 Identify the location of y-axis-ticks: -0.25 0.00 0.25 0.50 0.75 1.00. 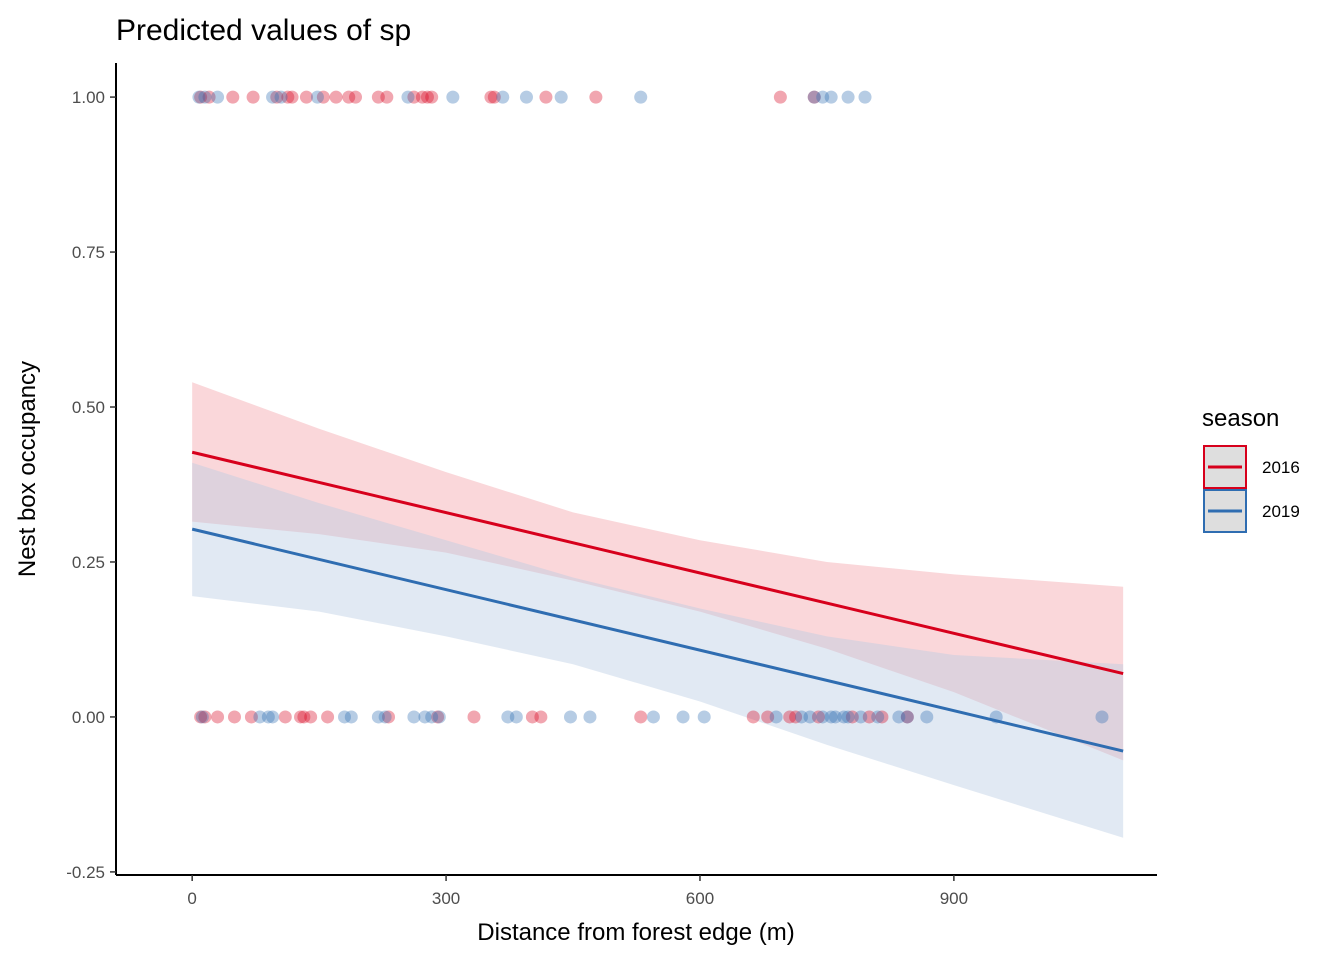
(91, 485).